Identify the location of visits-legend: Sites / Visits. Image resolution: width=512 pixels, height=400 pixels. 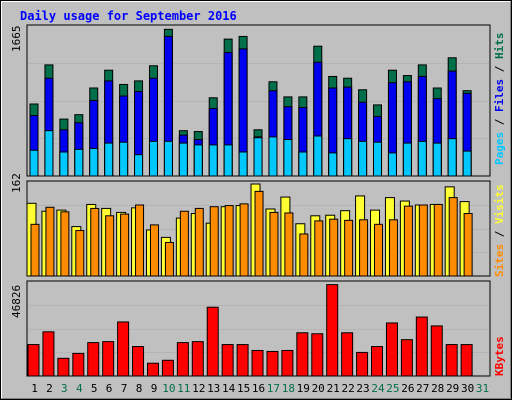
(499, 230).